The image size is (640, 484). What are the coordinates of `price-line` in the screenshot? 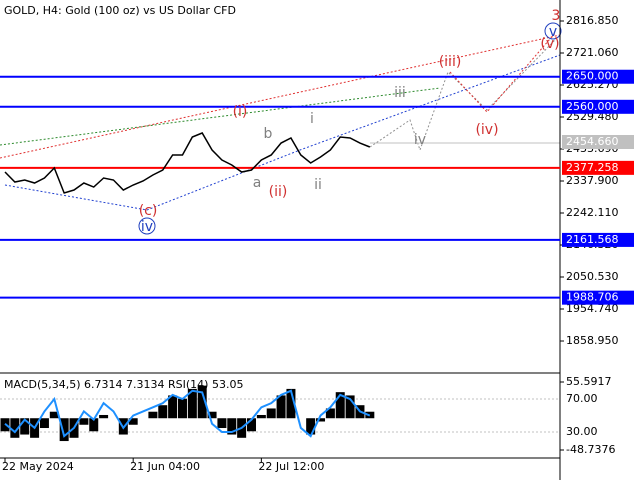 It's located at (187, 163).